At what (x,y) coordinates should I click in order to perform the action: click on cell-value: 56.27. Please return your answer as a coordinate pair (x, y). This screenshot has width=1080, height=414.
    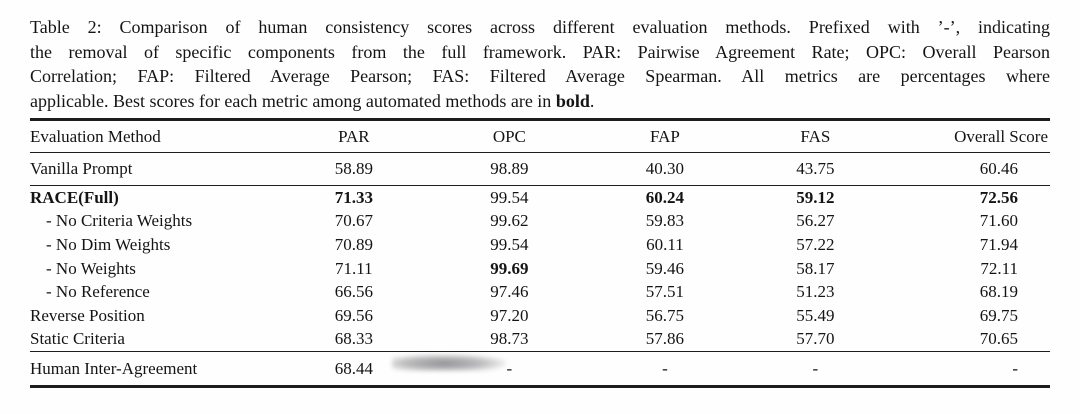
    Looking at the image, I should click on (815, 221).